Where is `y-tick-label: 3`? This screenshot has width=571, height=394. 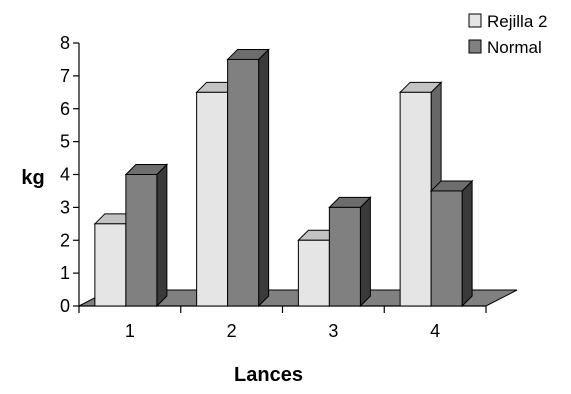 y-tick-label: 3 is located at coordinates (65, 207).